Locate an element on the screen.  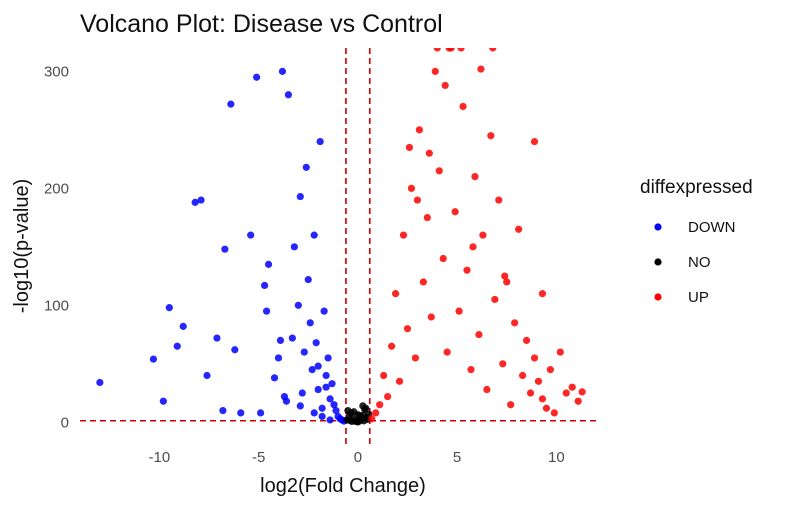
chart-title: Volcano Plot: Disease vs Control is located at coordinates (261, 24).